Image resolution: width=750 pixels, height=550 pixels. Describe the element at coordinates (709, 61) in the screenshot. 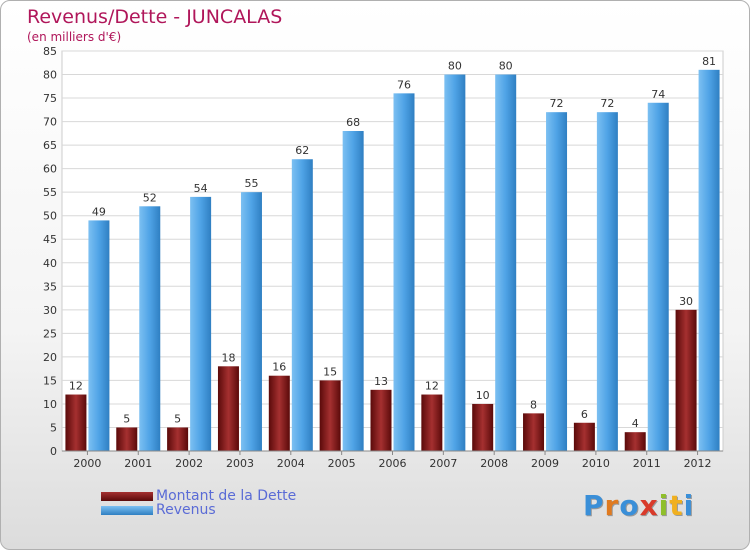

I see `data-label-revenus: 81` at that location.